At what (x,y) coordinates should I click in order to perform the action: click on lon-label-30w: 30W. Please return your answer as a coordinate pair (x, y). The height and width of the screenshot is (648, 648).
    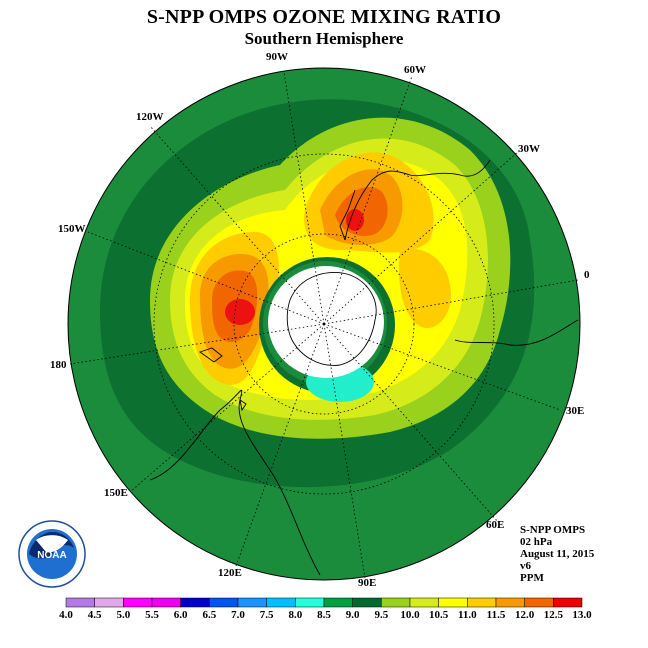
    Looking at the image, I should click on (529, 149).